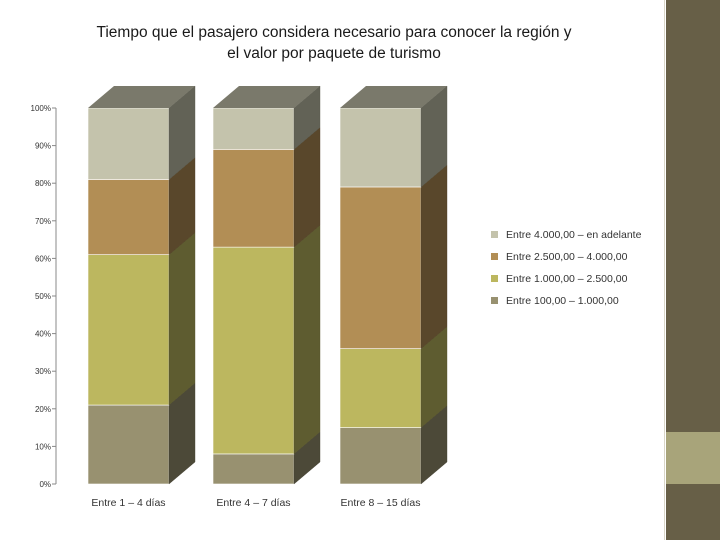 The image size is (720, 540). Describe the element at coordinates (574, 235) in the screenshot. I see `legend-label: Entre 4.000,00 – en adelante` at that location.